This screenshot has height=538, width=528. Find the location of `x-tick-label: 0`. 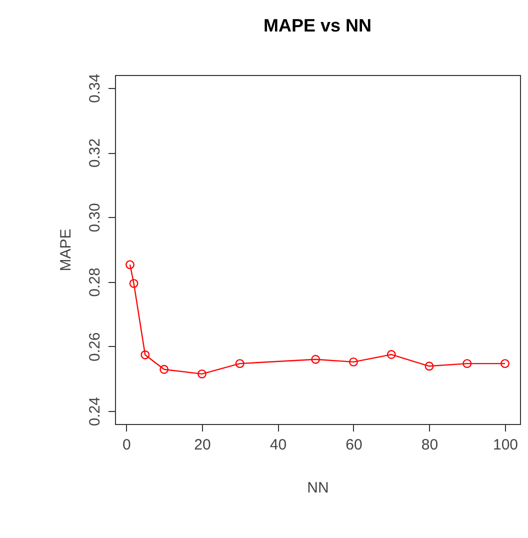

x-tick-label: 0 is located at coordinates (126, 445).